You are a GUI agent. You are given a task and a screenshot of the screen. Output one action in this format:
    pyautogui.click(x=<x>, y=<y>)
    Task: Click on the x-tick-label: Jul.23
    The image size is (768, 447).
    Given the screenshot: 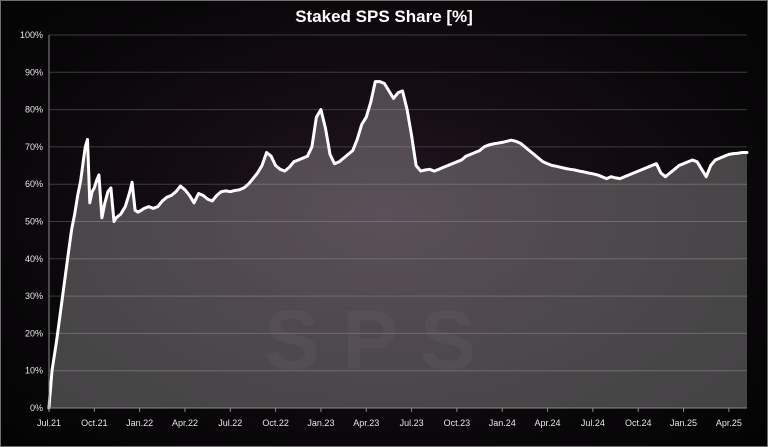 What is the action you would take?
    pyautogui.click(x=412, y=423)
    